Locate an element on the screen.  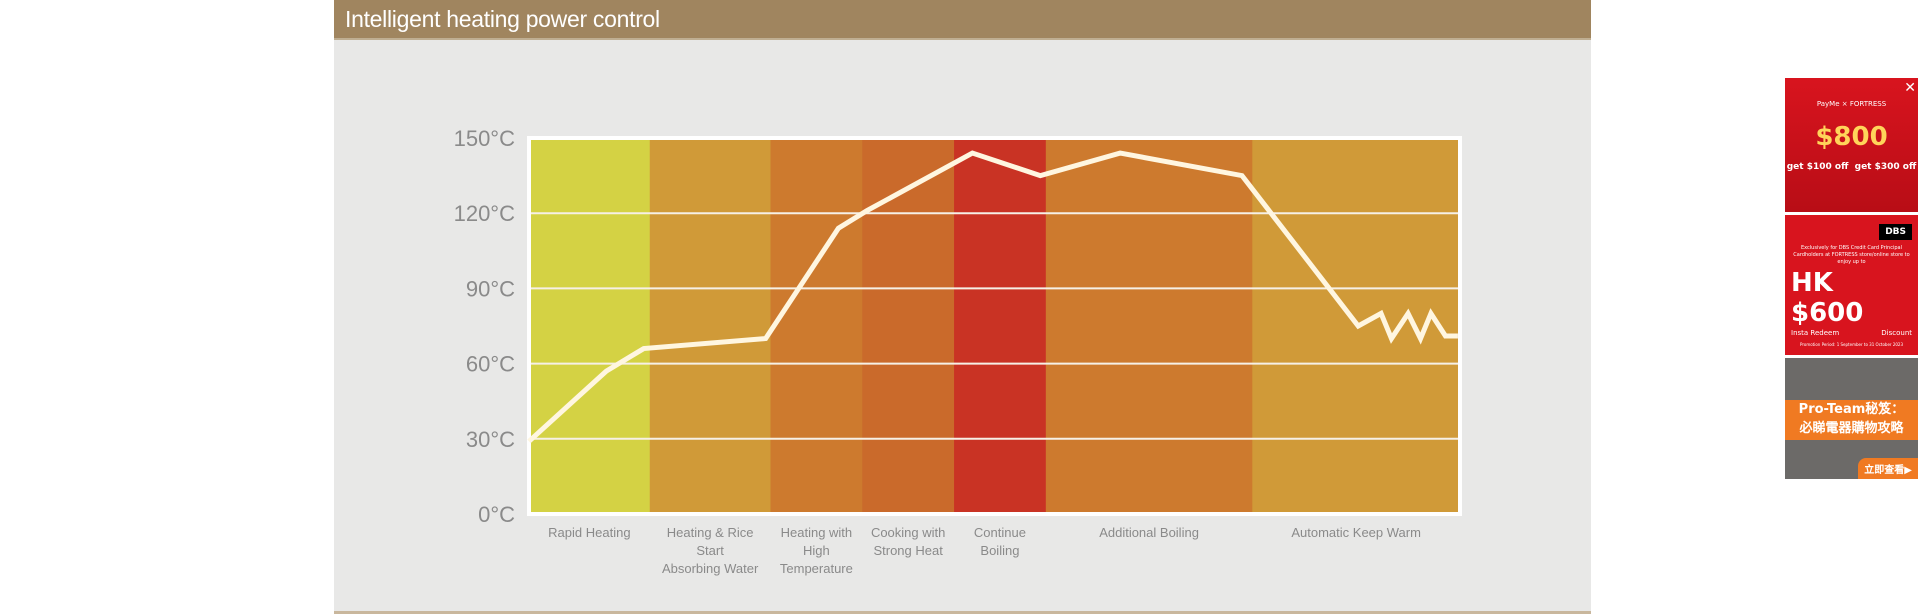
y-tick-label: 30°C is located at coordinates (490, 439).